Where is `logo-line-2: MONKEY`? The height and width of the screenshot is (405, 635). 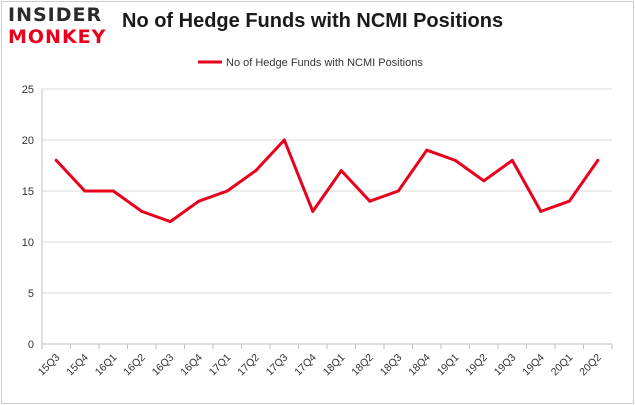
logo-line-2: MONKEY is located at coordinates (57, 37).